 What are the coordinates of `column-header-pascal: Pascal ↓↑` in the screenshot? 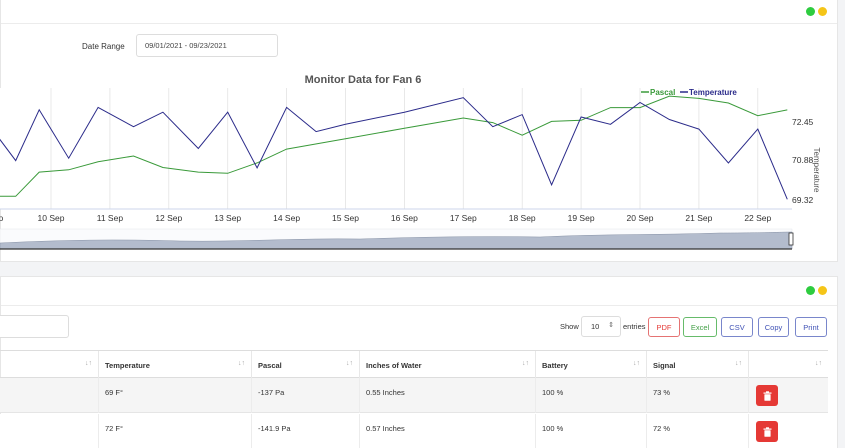 It's located at (306, 365).